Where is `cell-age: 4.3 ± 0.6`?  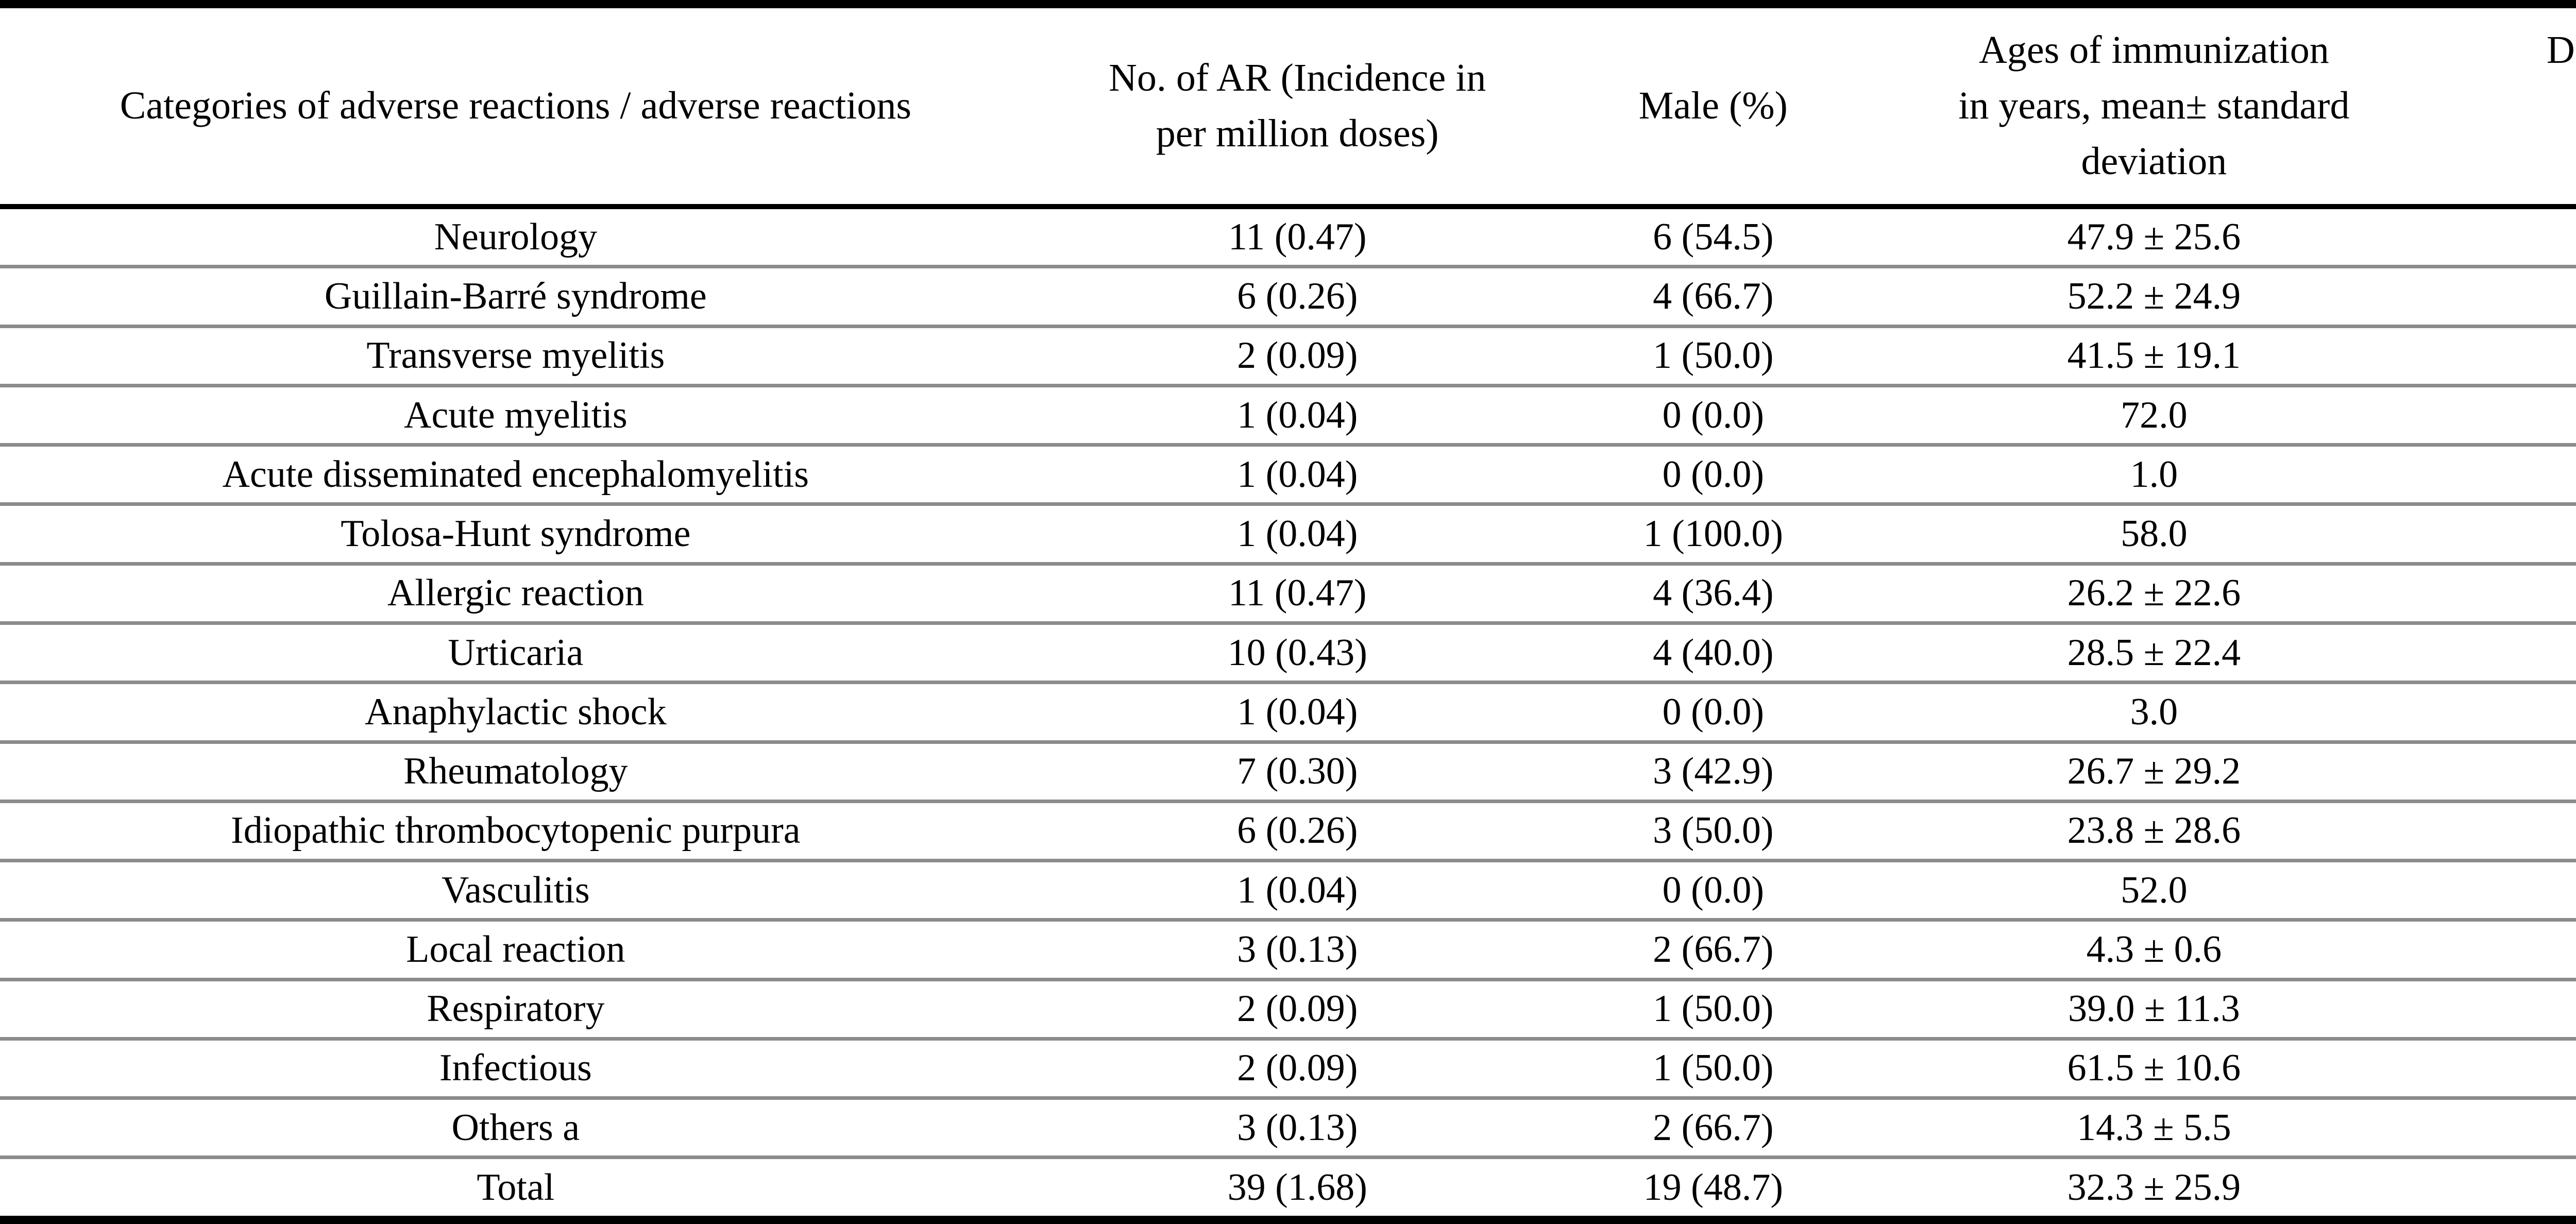 cell-age: 4.3 ± 0.6 is located at coordinates (2153, 950).